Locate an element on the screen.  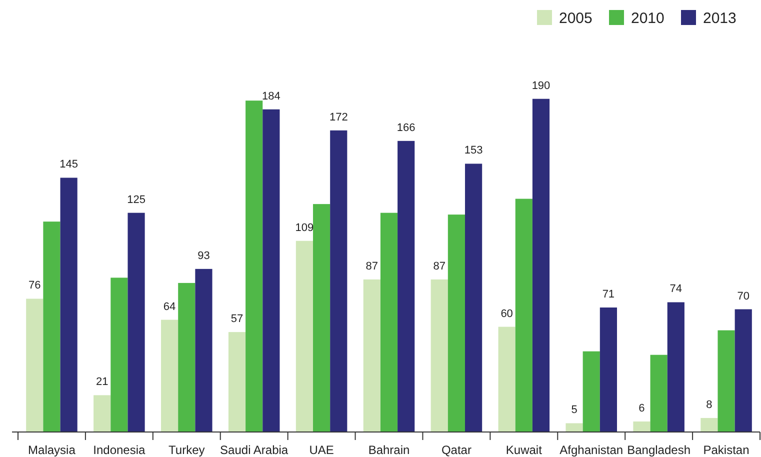
data-label: 166 is located at coordinates (406, 128).